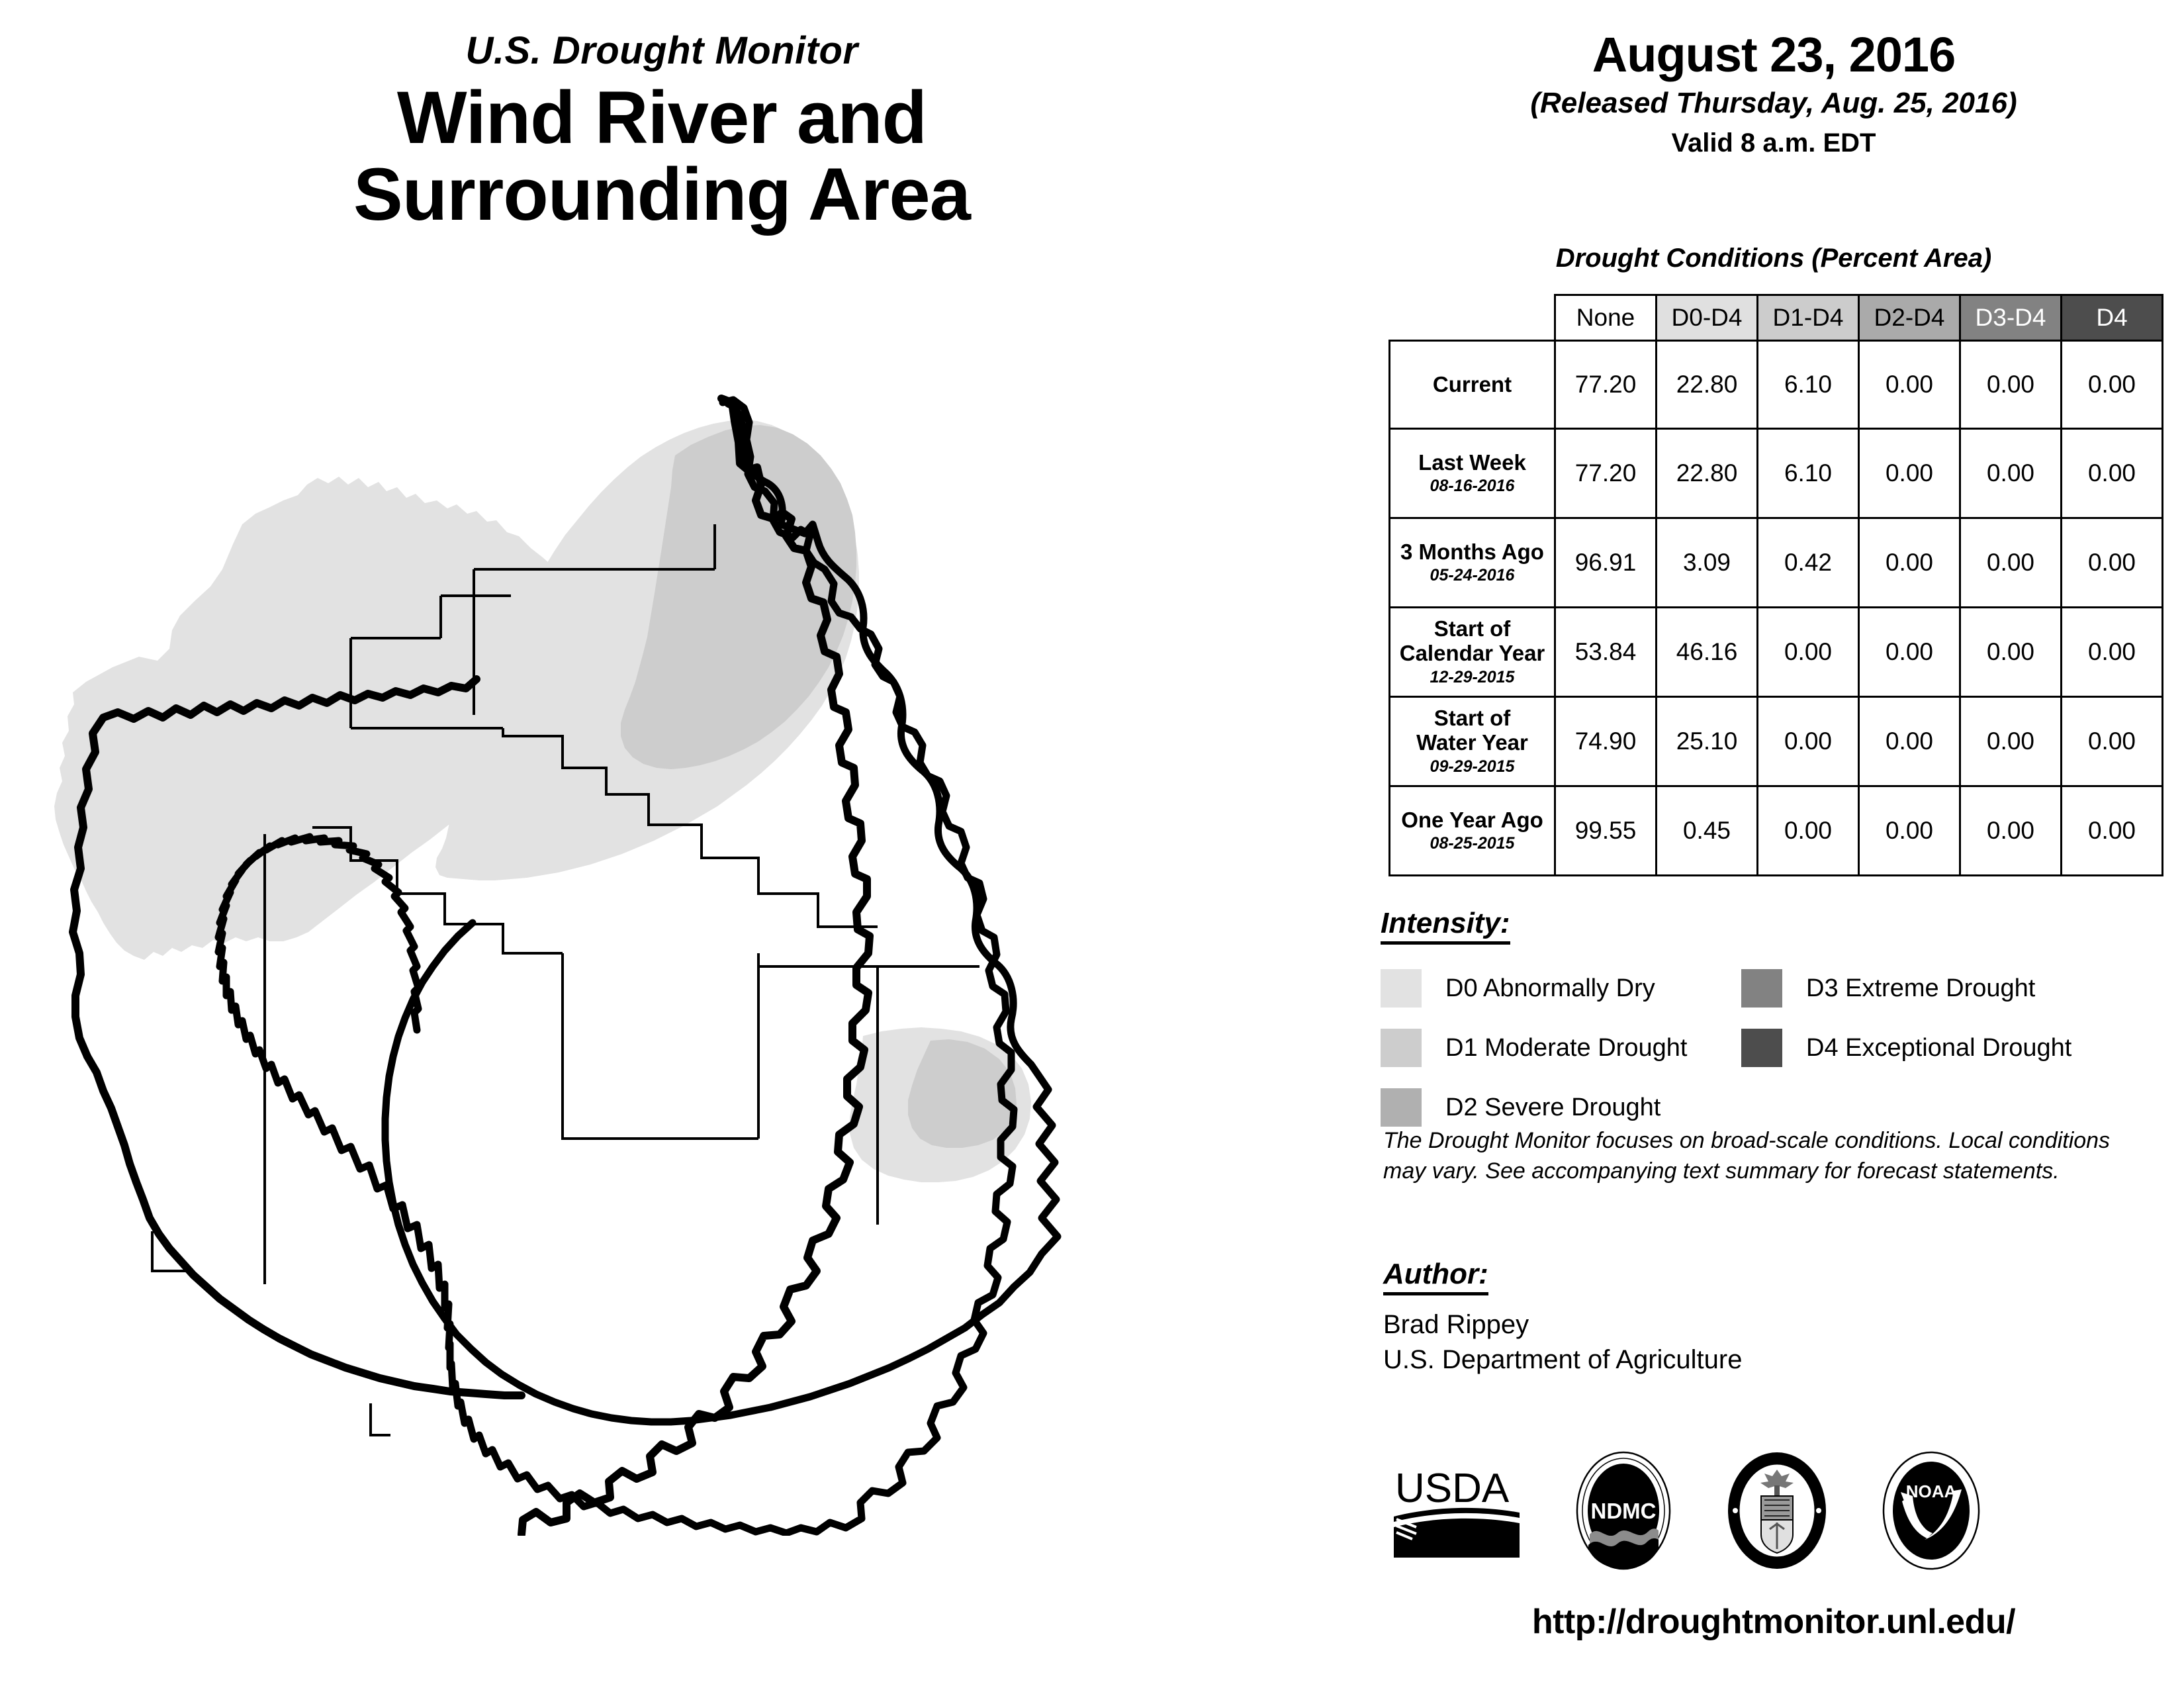 Image resolution: width=2184 pixels, height=1688 pixels. I want to click on d0-area-west, so click(354, 718).